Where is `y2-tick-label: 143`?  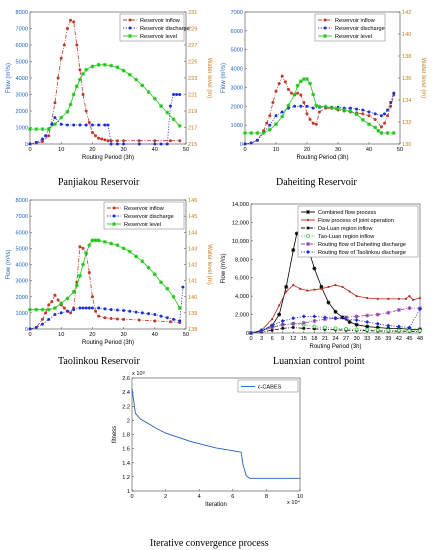
y2-tick-label: 143 is located at coordinates (192, 249).